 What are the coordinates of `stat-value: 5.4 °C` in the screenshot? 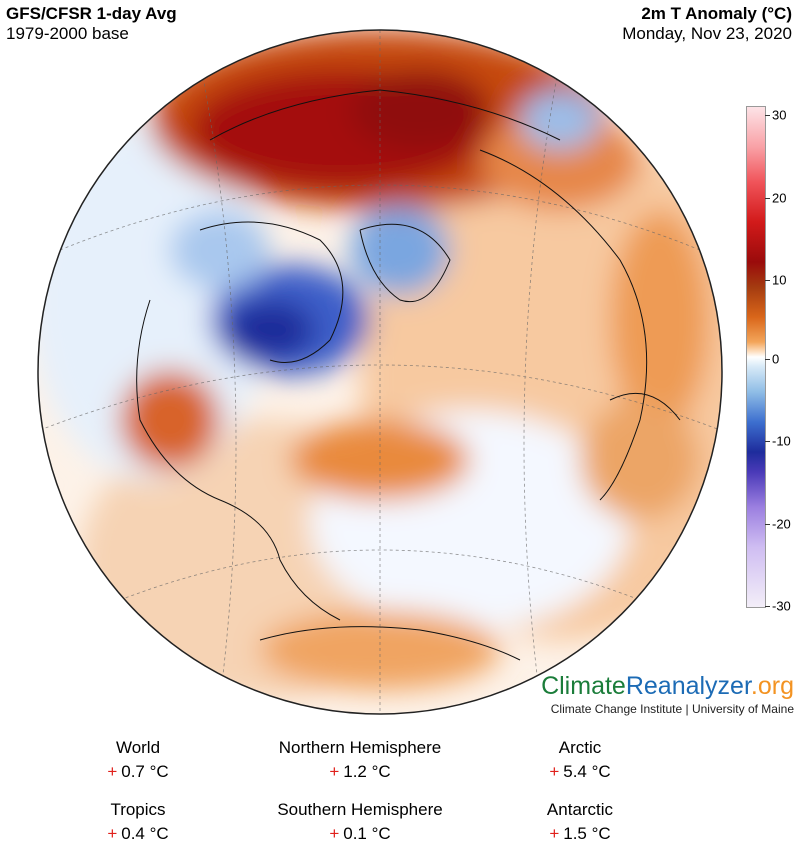 It's located at (587, 771).